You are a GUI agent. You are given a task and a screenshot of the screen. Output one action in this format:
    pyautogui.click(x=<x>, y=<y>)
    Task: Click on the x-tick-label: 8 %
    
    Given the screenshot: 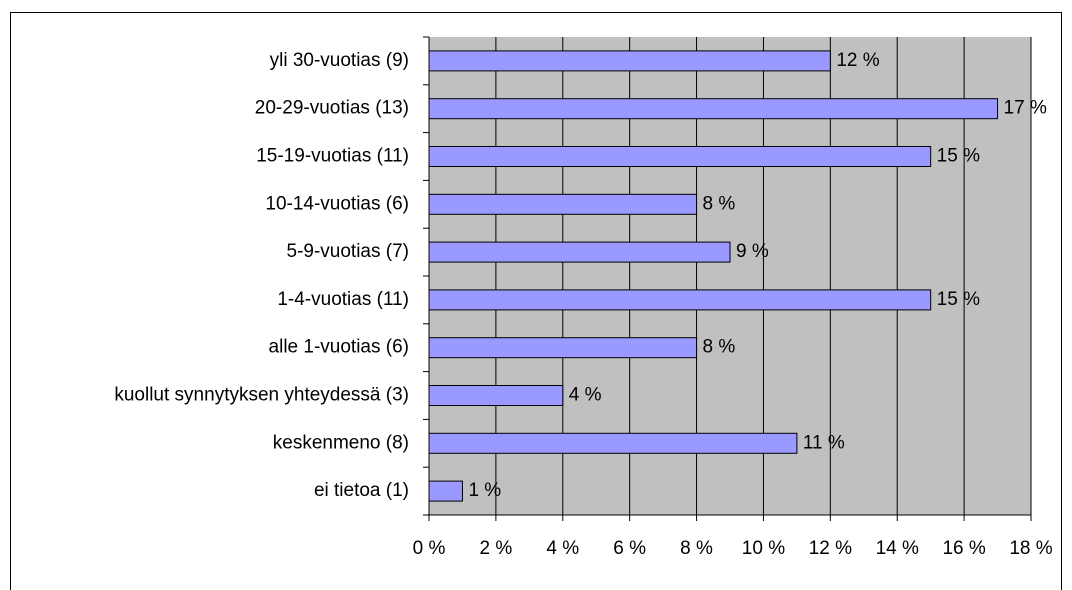 What is the action you would take?
    pyautogui.click(x=696, y=548)
    